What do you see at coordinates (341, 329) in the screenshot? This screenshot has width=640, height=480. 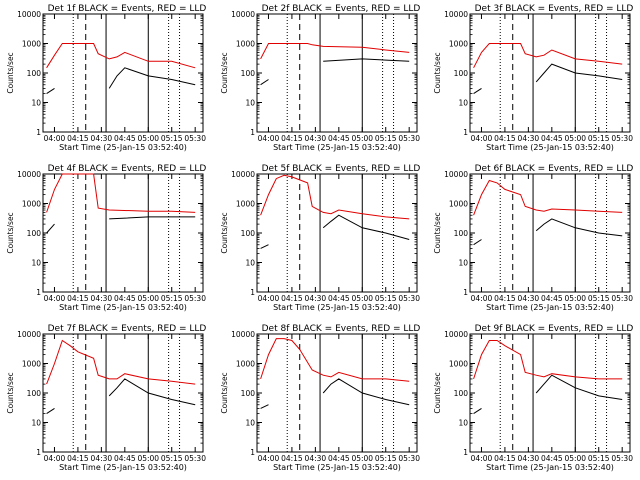 I see `panel-title: Det 8f BLACK = Events, RED = LLD` at bounding box center [341, 329].